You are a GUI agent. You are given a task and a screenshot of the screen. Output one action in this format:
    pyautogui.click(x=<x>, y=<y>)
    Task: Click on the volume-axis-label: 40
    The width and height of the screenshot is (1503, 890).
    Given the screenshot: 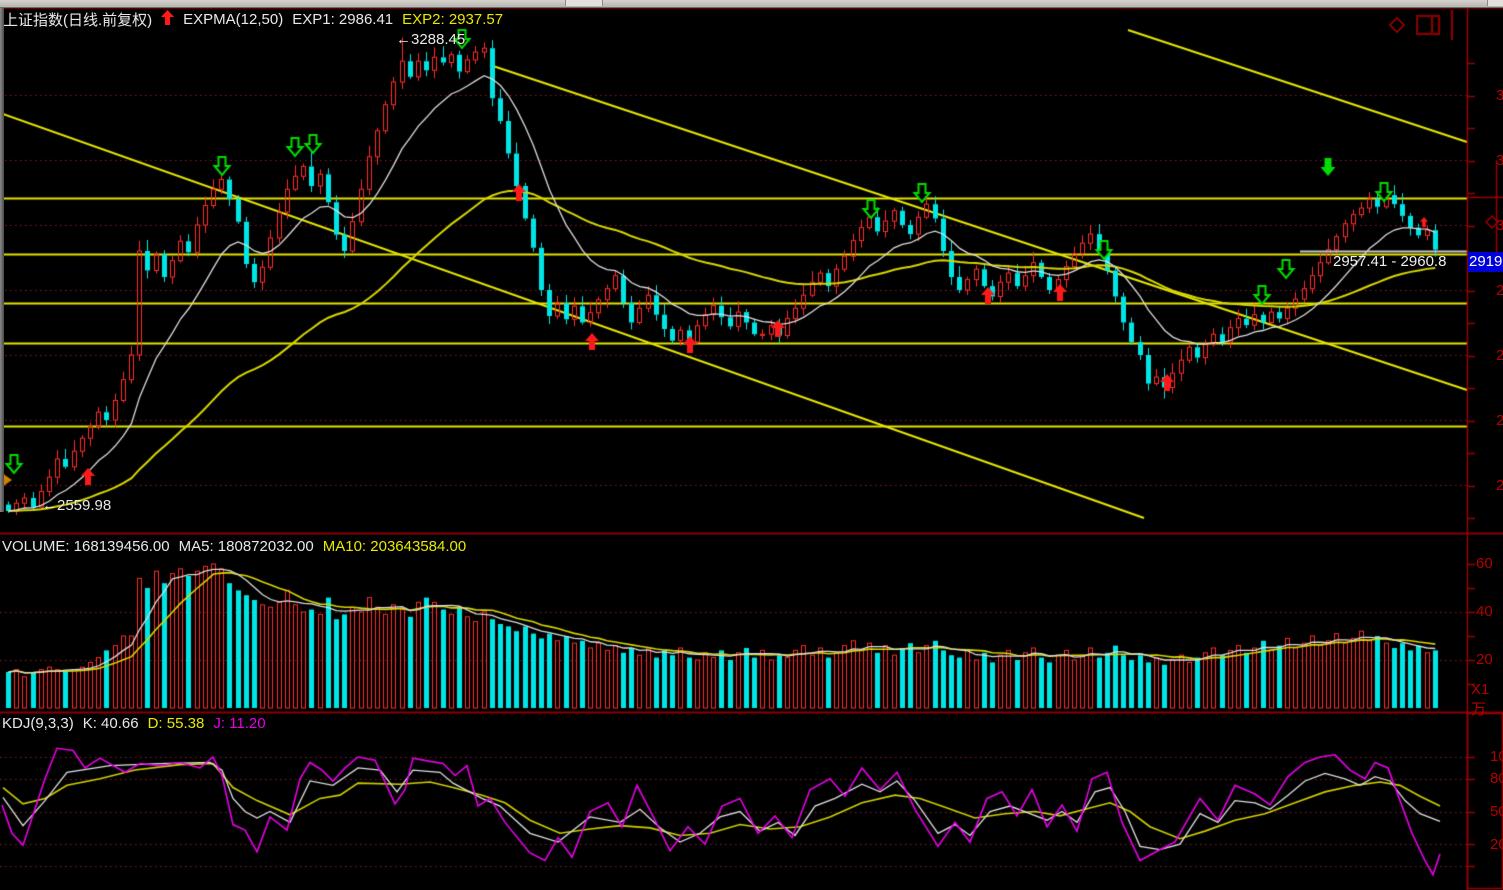 What is the action you would take?
    pyautogui.click(x=1484, y=611)
    